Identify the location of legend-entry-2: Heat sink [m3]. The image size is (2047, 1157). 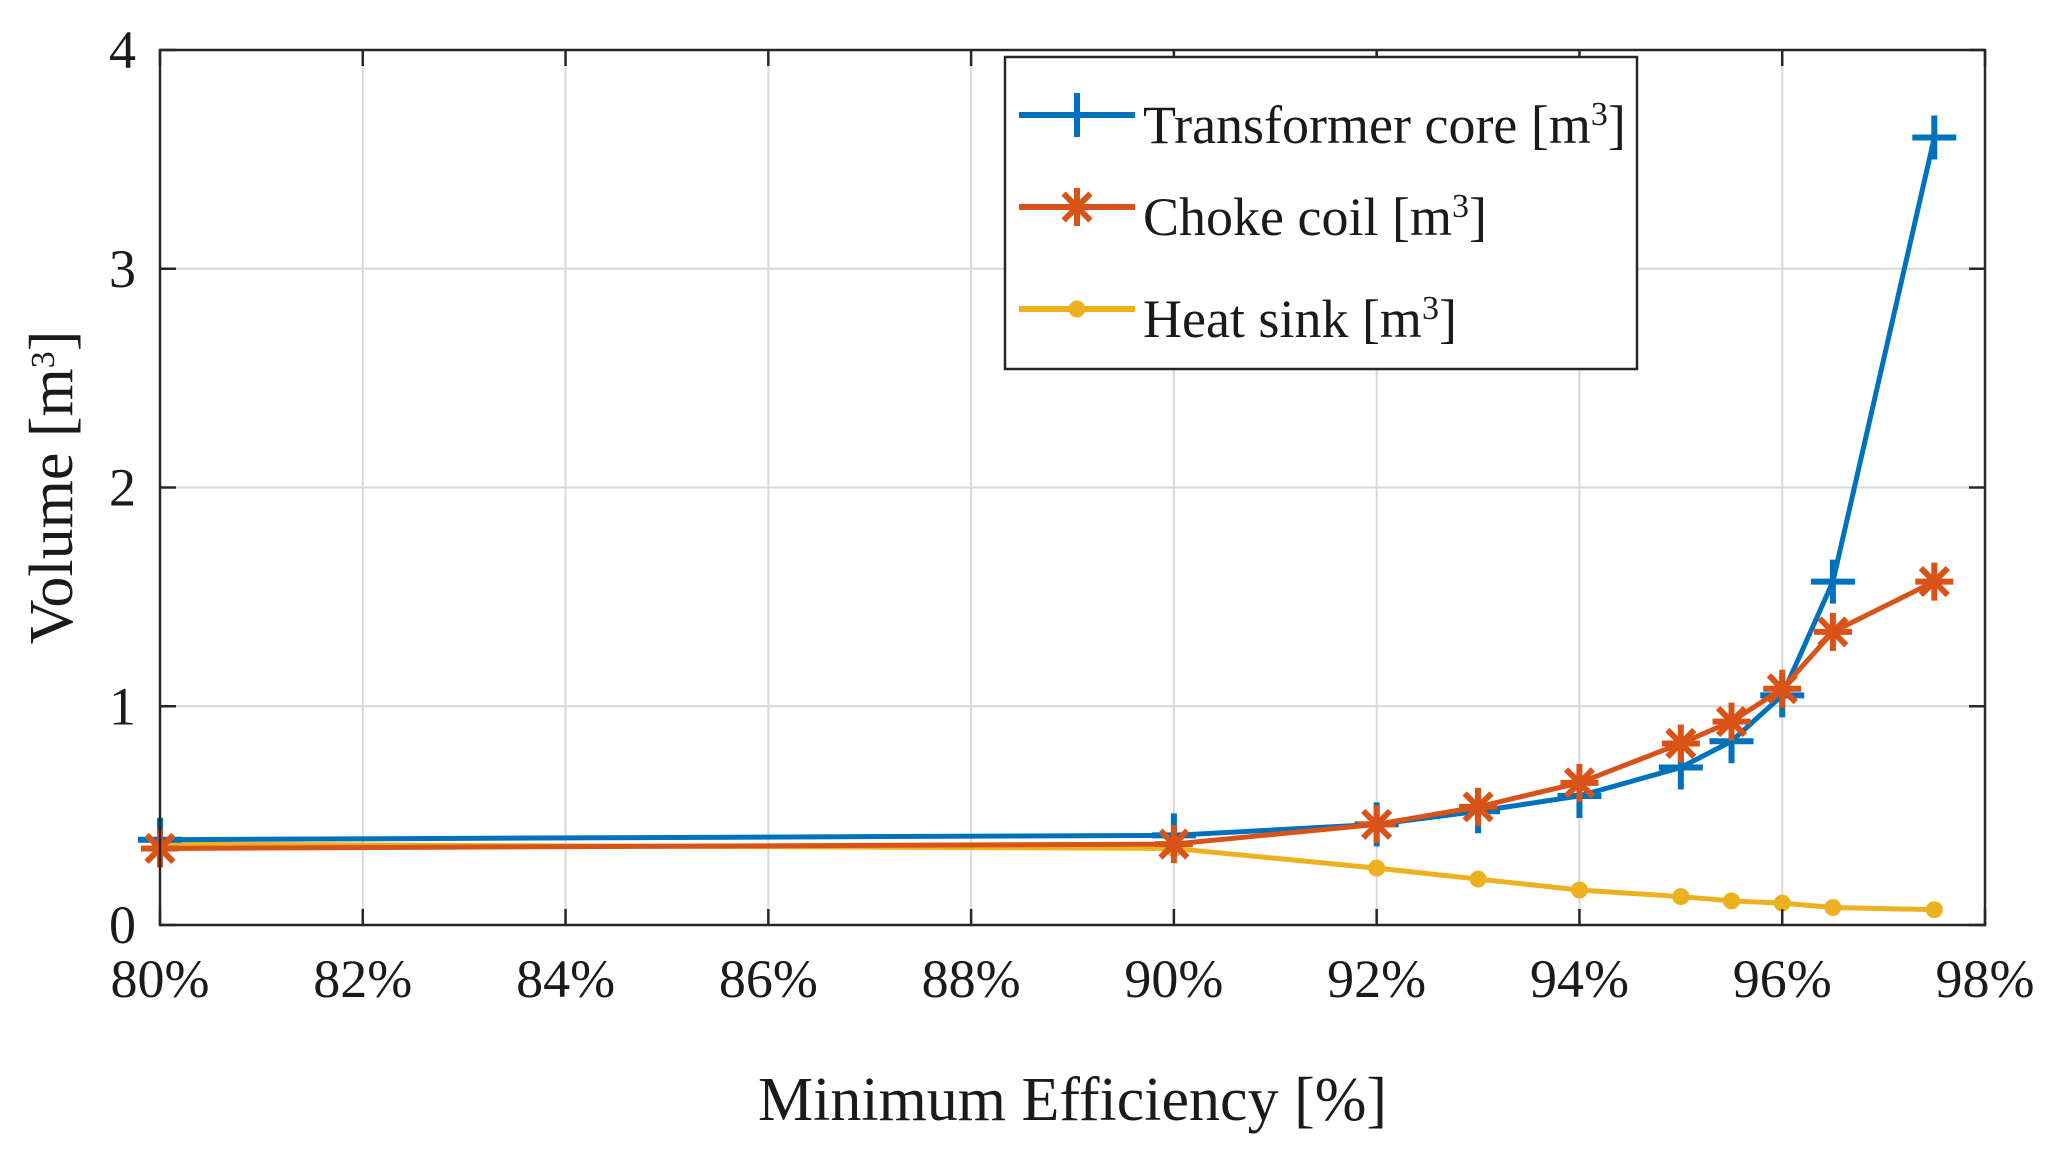
(1238, 319).